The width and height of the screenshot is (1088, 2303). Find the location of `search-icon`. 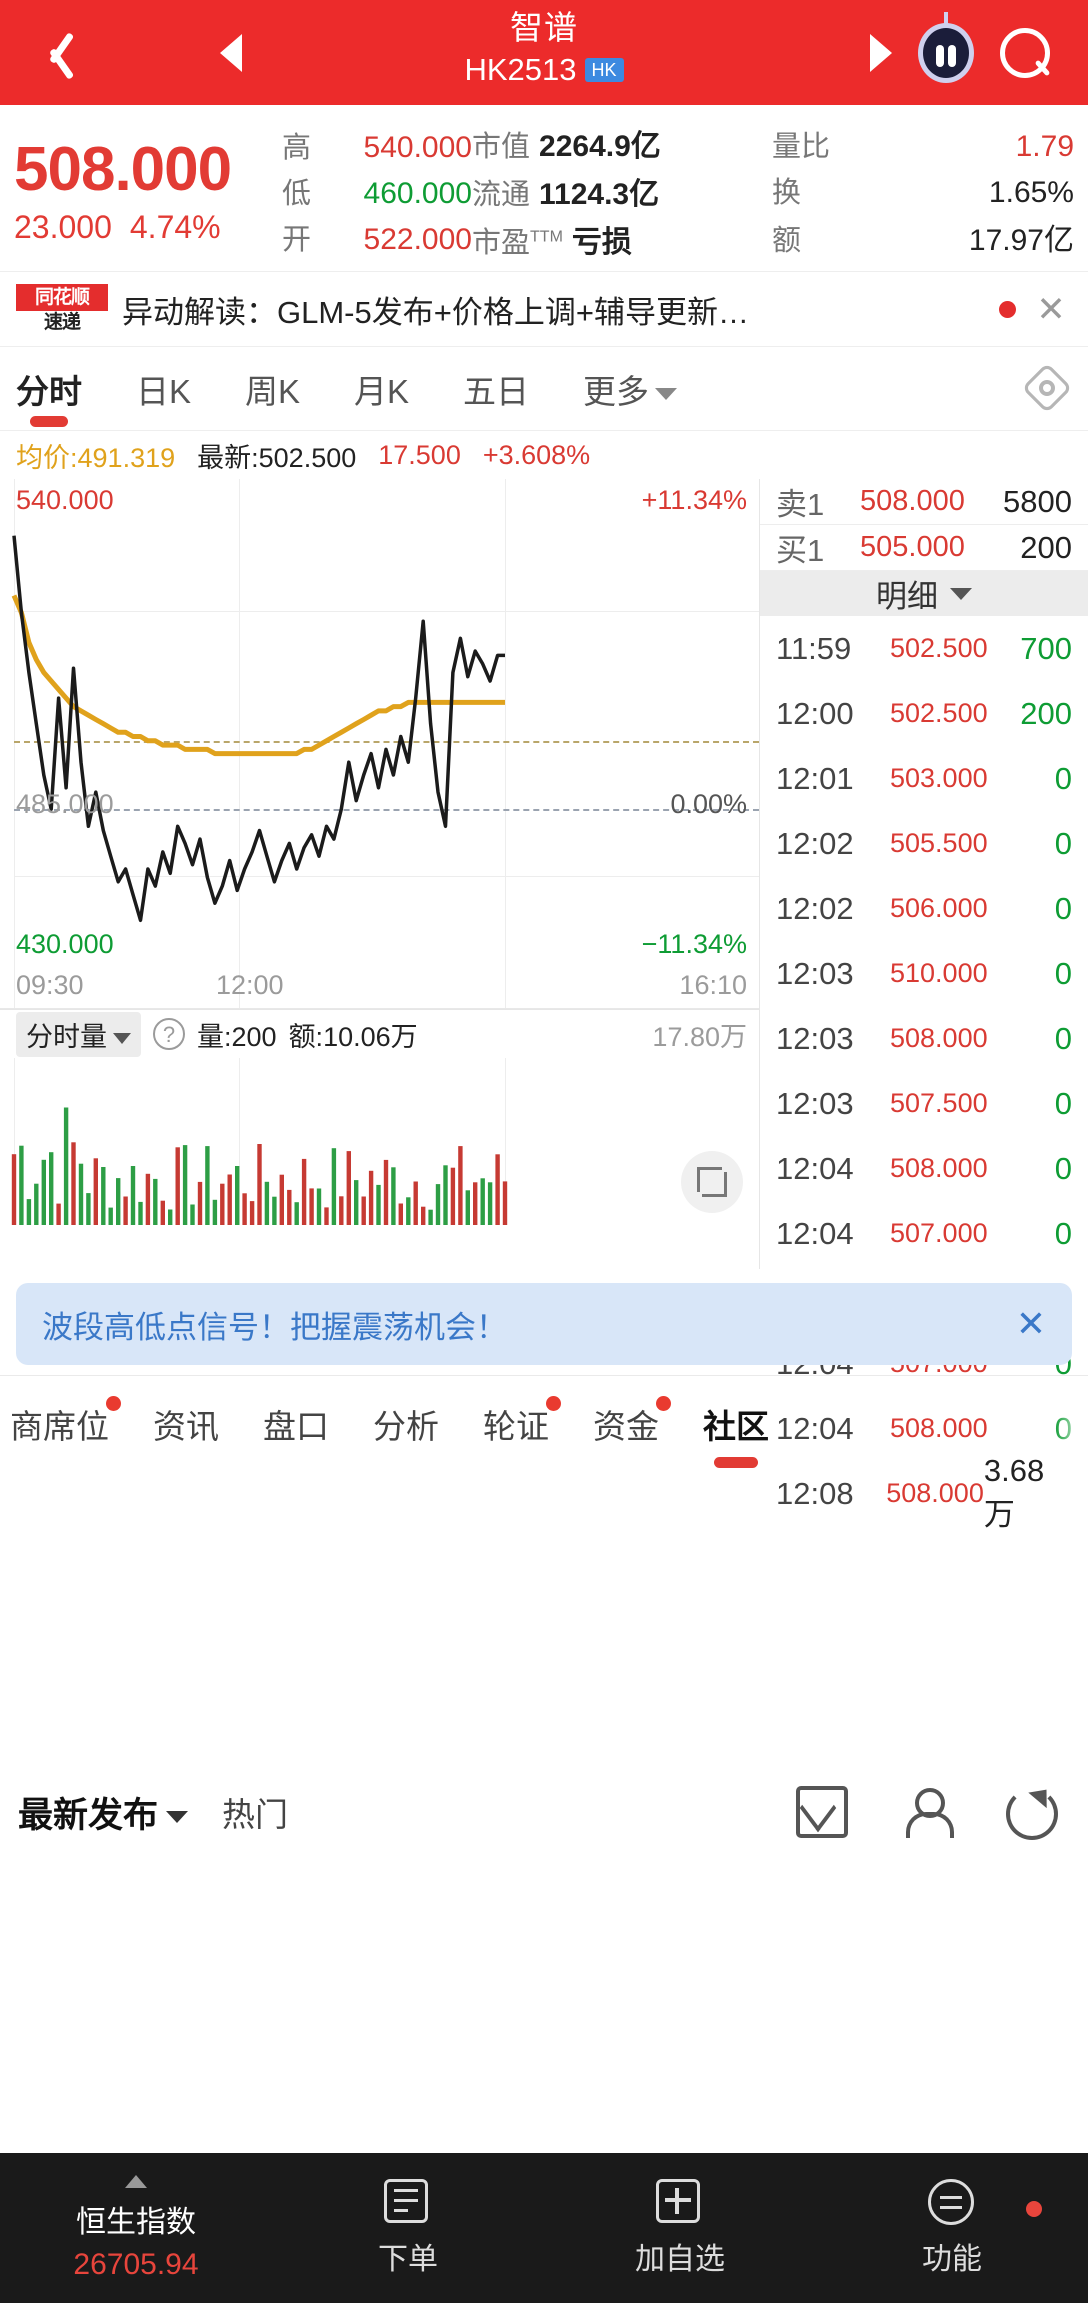

search-icon is located at coordinates (1025, 52).